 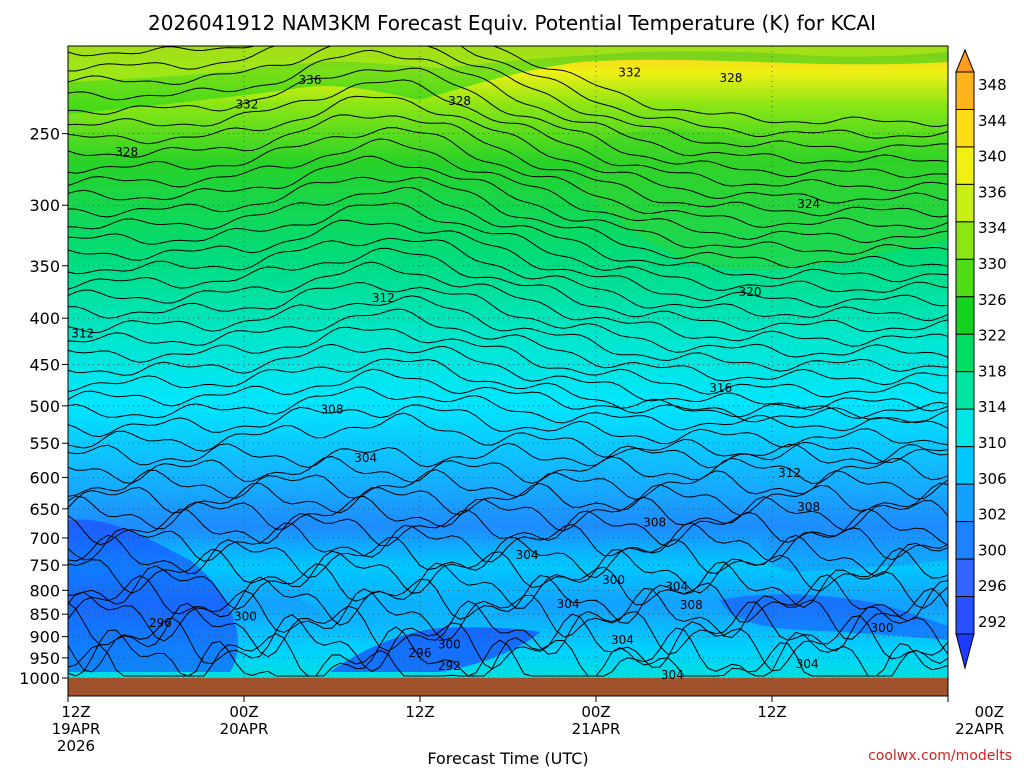 What do you see at coordinates (992, 228) in the screenshot?
I see `colorbar-label: 334` at bounding box center [992, 228].